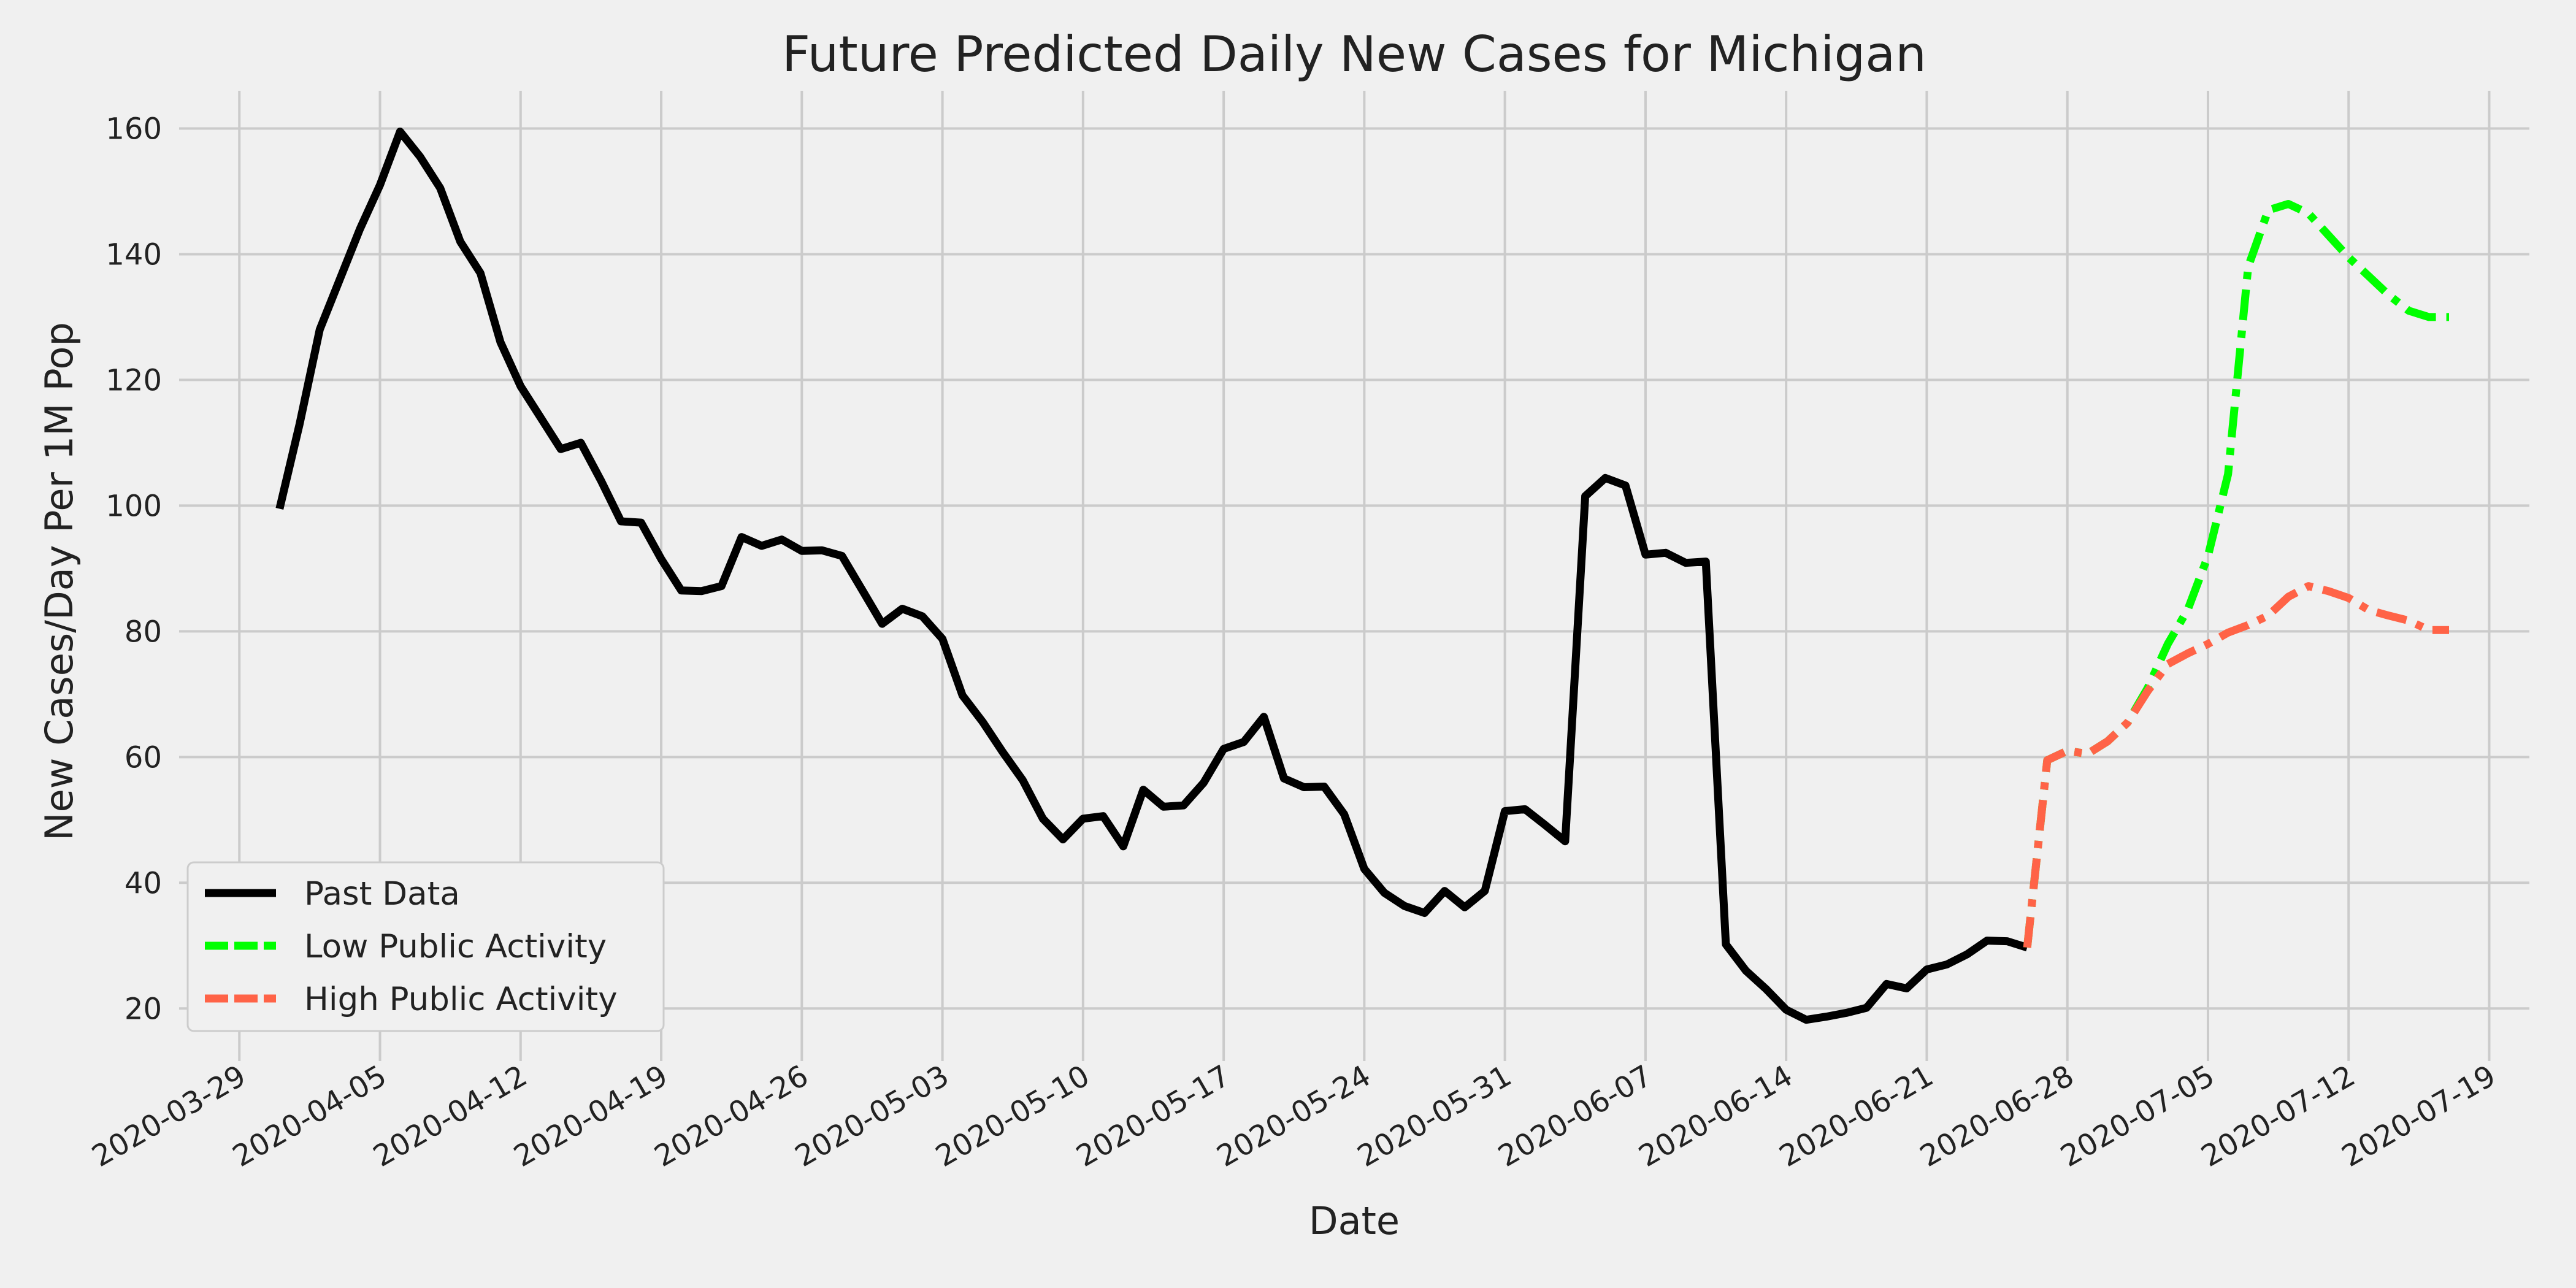 The height and width of the screenshot is (1288, 2576). What do you see at coordinates (143, 757) in the screenshot?
I see `y-tick-label: 60` at bounding box center [143, 757].